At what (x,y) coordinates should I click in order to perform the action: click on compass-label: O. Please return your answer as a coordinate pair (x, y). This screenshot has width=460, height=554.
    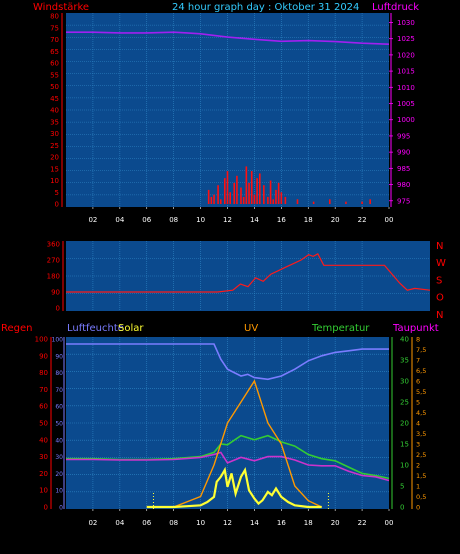
    Looking at the image, I should click on (440, 298).